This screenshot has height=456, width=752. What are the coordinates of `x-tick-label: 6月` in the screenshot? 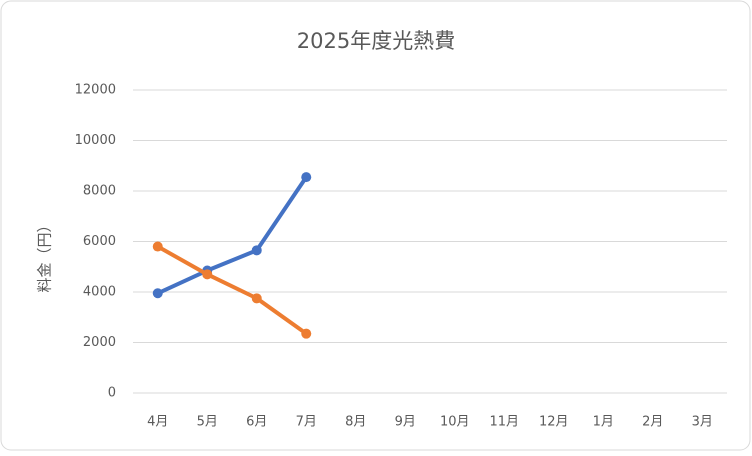 It's located at (256, 422).